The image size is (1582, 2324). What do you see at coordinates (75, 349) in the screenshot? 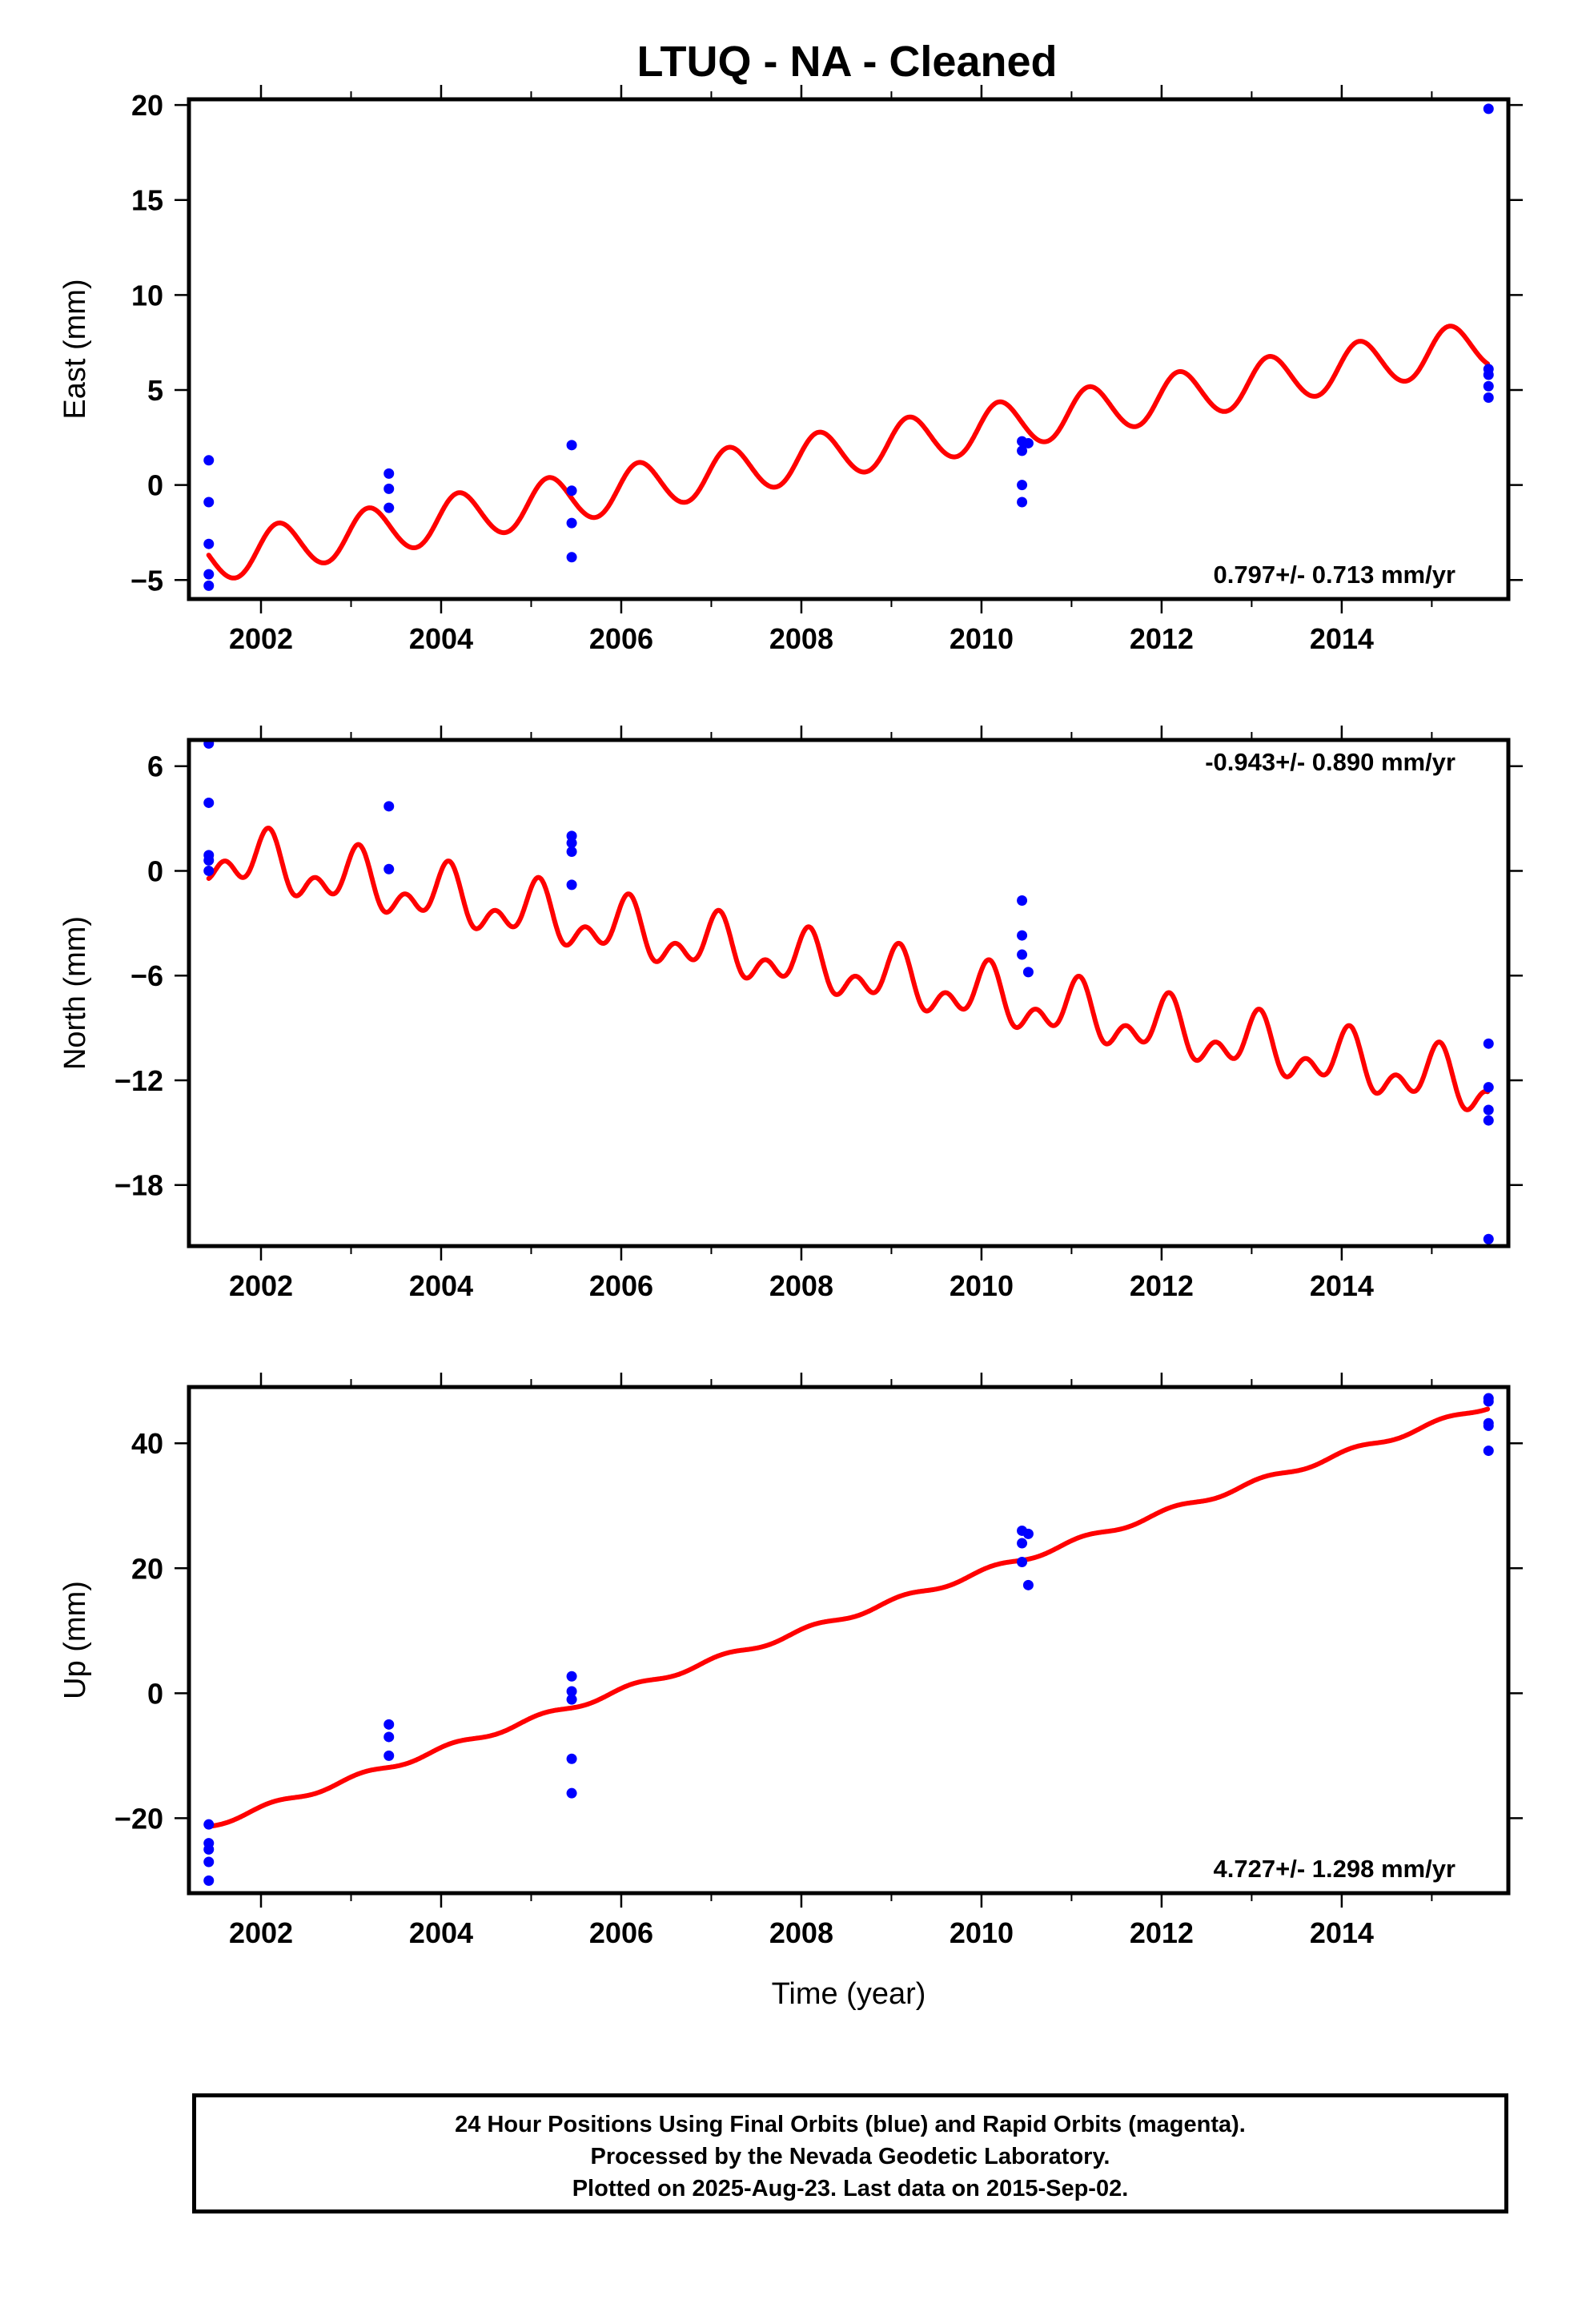
I see `y-axis-label: East (mm)` at bounding box center [75, 349].